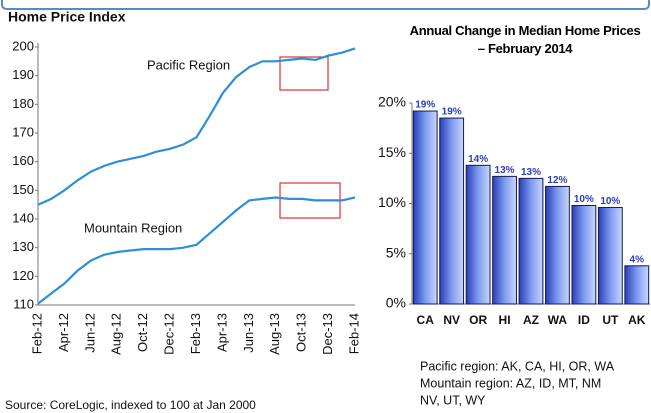  Describe the element at coordinates (116, 334) in the screenshot. I see `x-tick-label: Aug-12` at that location.